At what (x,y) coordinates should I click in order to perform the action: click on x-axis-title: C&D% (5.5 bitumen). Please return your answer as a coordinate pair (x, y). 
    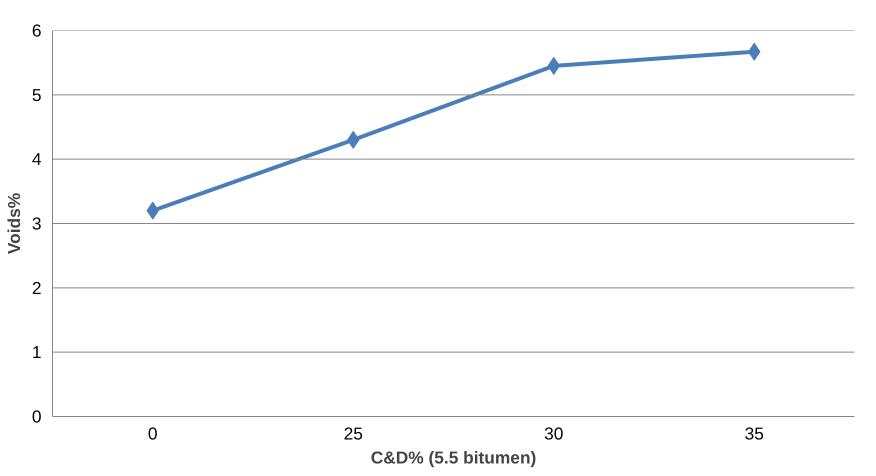
    Looking at the image, I should click on (453, 458).